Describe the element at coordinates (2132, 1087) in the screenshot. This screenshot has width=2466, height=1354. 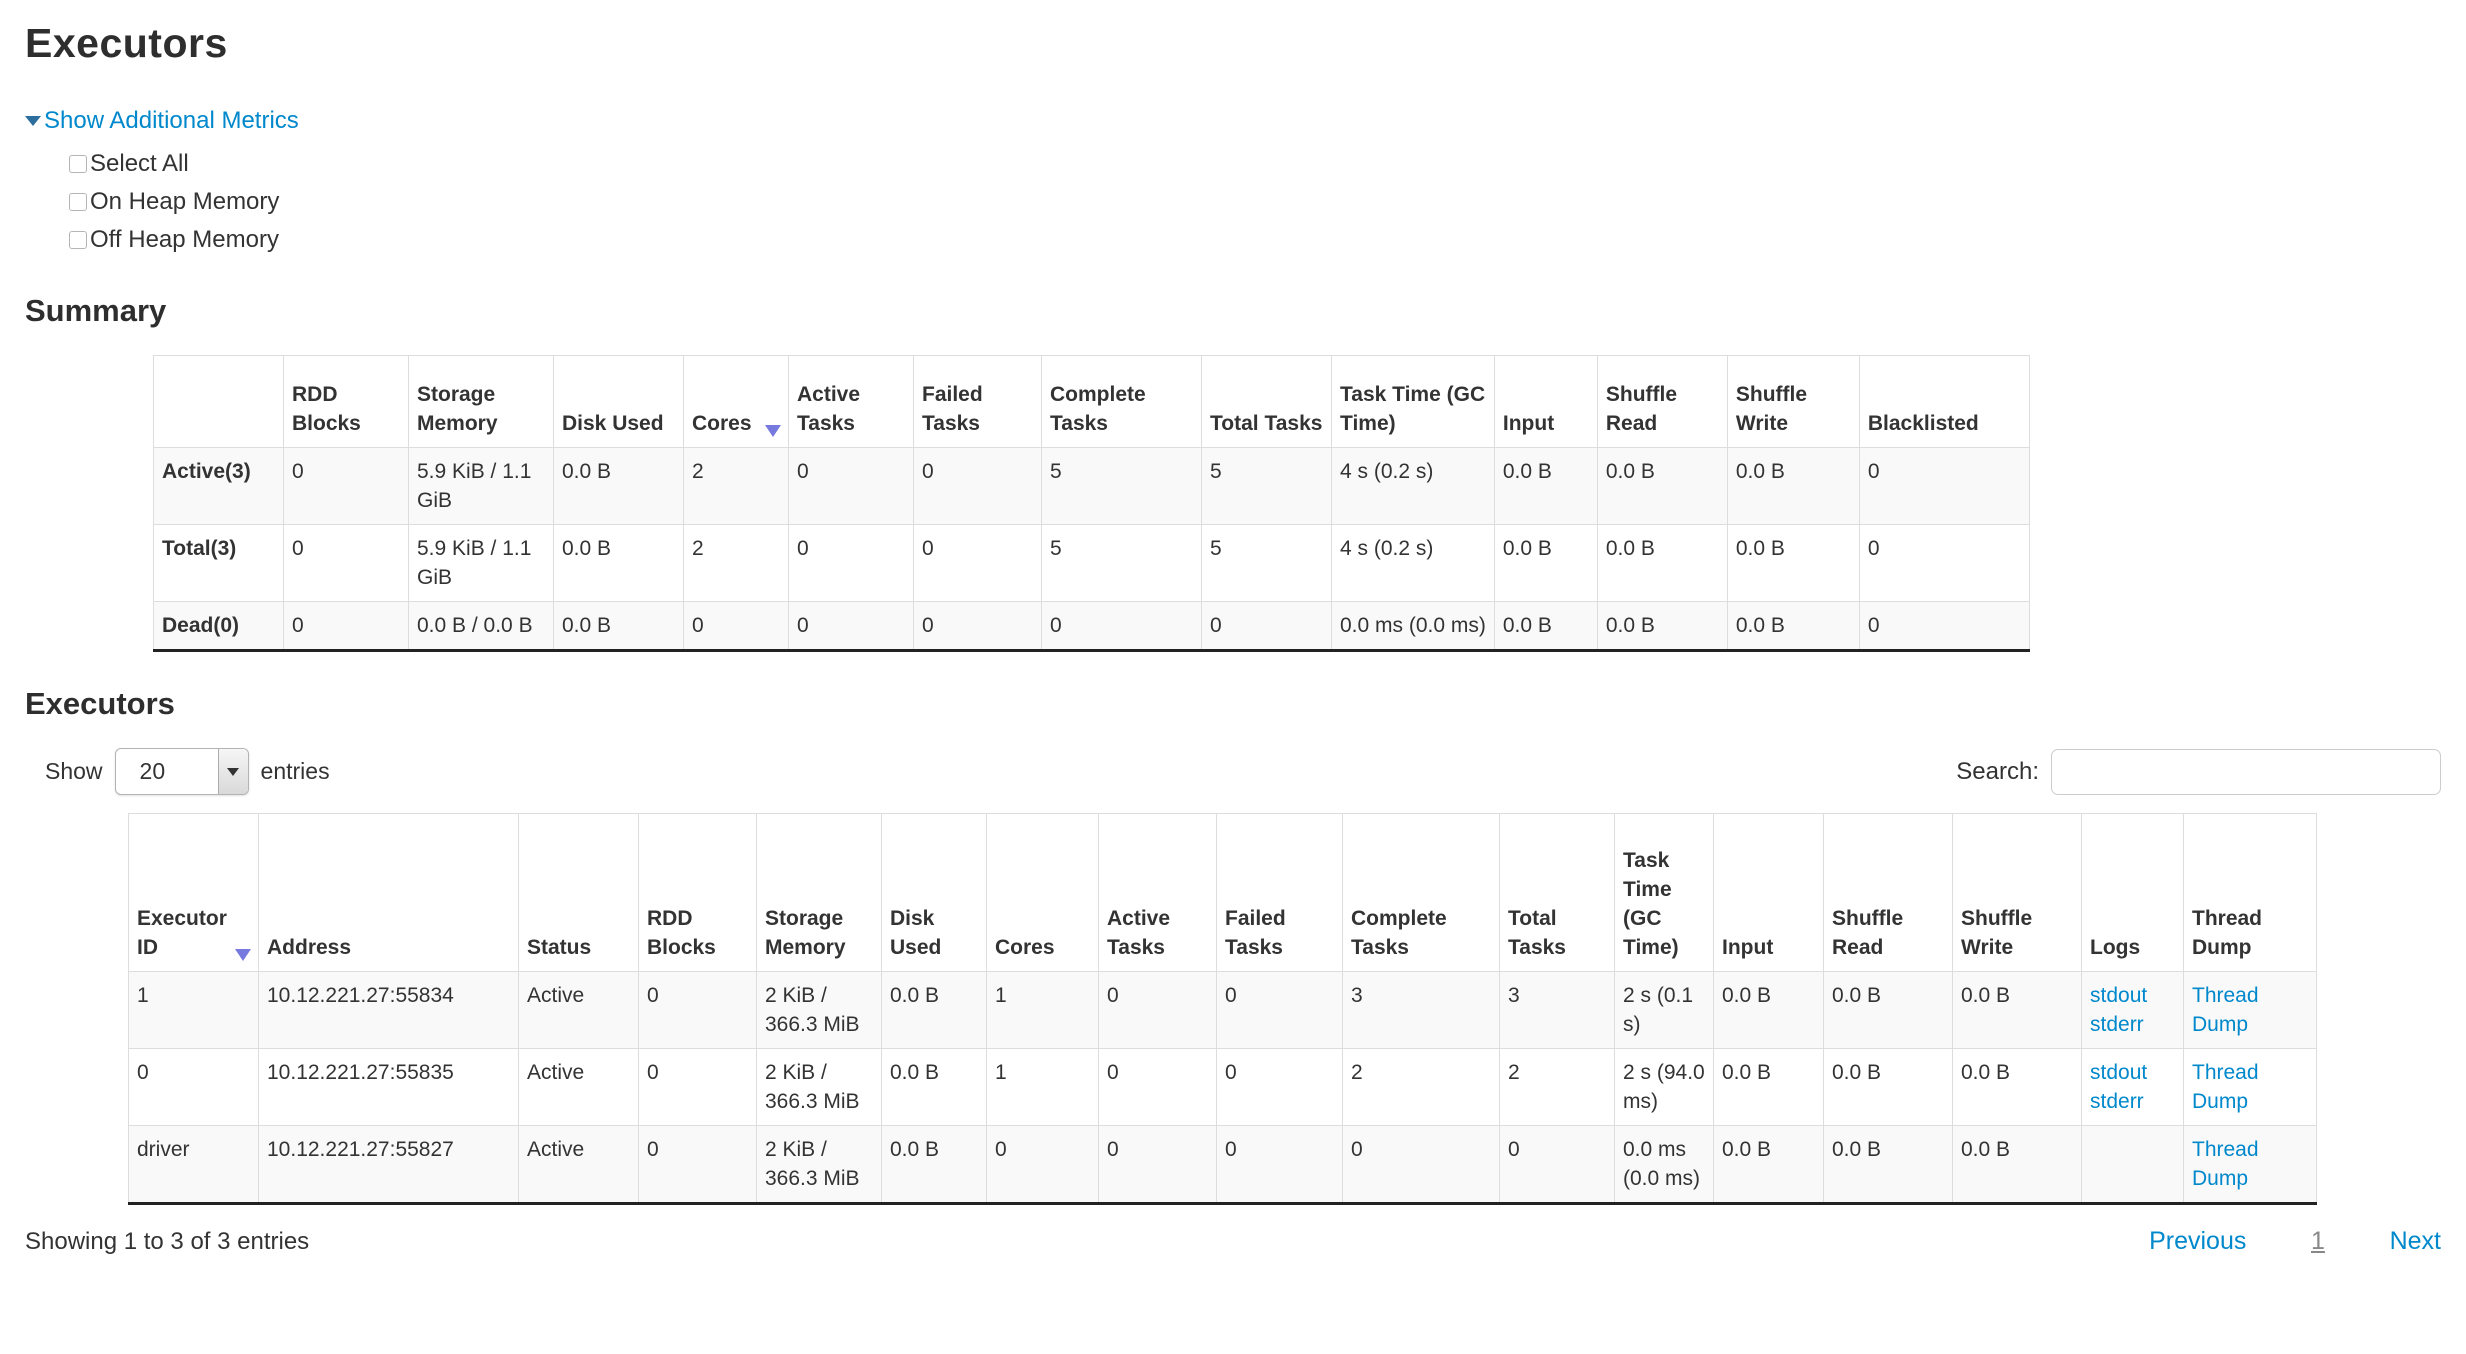
I see `logs-cell: stdout stderr` at that location.